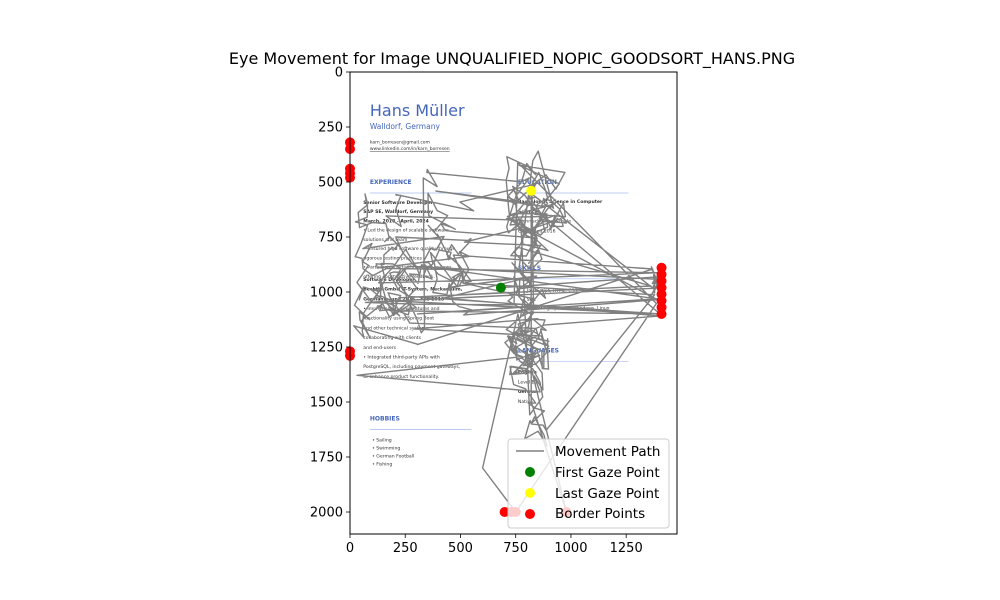 Image resolution: width=1000 pixels, height=600 pixels. What do you see at coordinates (392, 338) in the screenshot?
I see `resume-experience-line: collaborating with clients` at bounding box center [392, 338].